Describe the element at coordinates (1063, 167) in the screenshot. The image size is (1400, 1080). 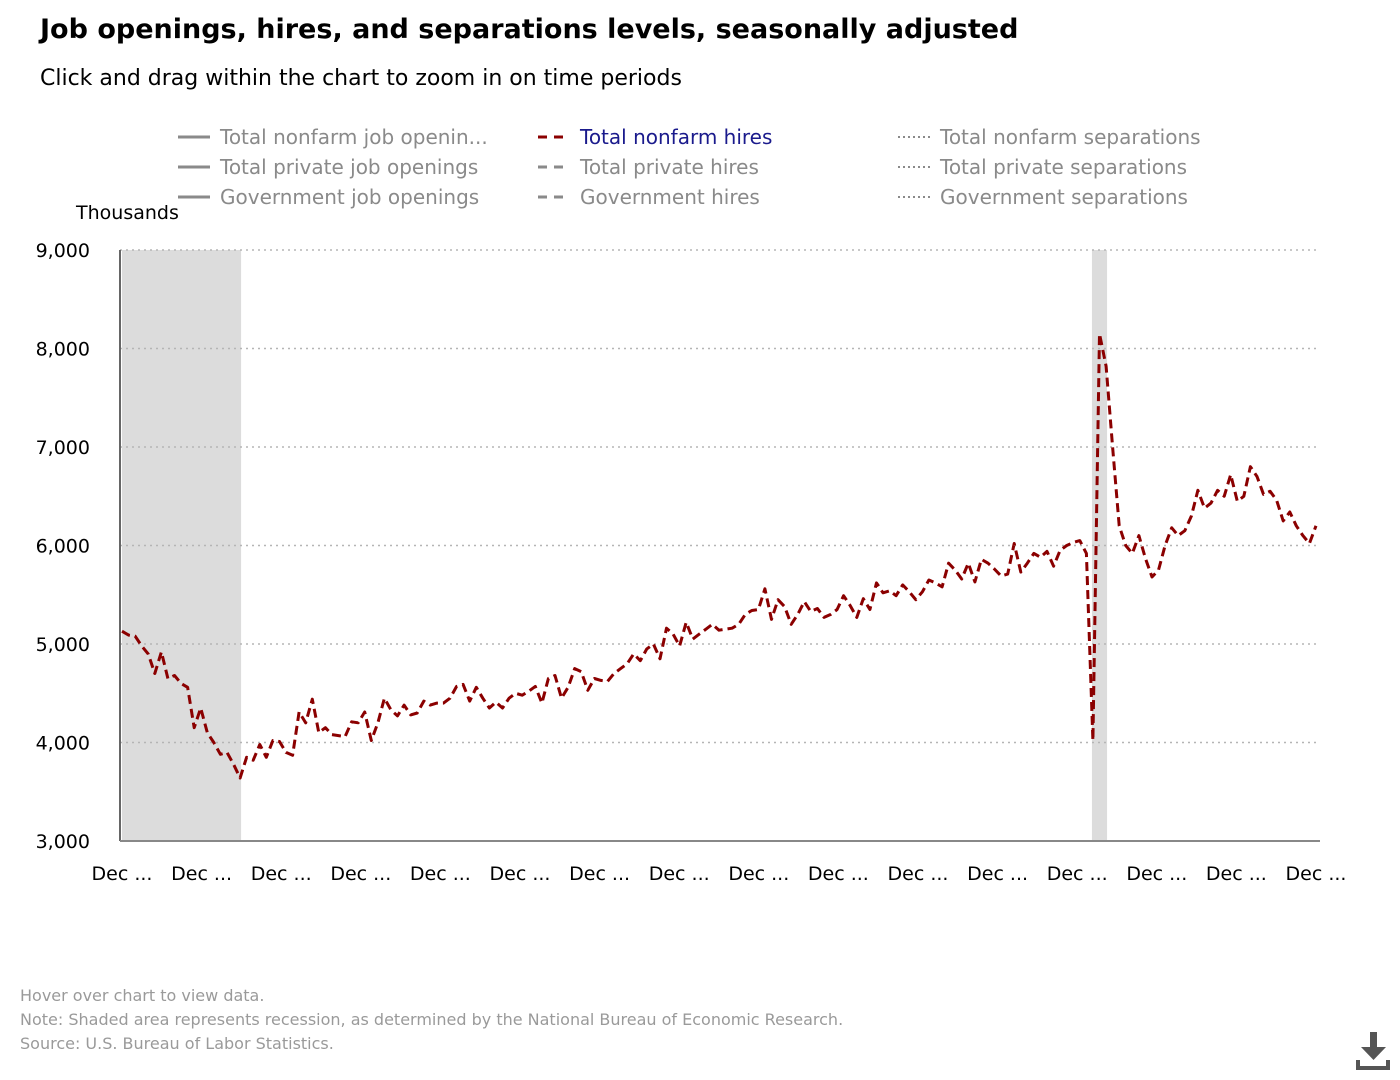
I see `legend-label: Total private separations` at that location.